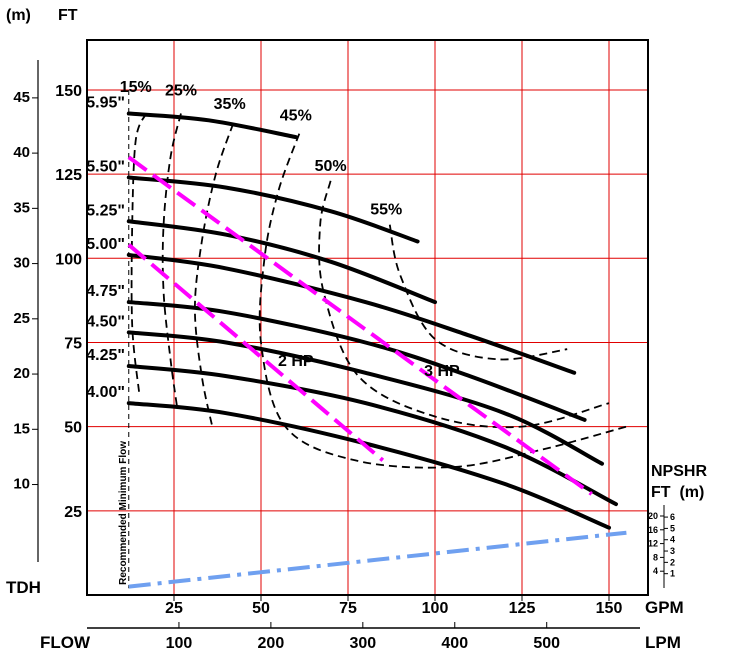 The image size is (735, 656). What do you see at coordinates (435, 608) in the screenshot?
I see `x-gpm-tick-label: 100` at bounding box center [435, 608].